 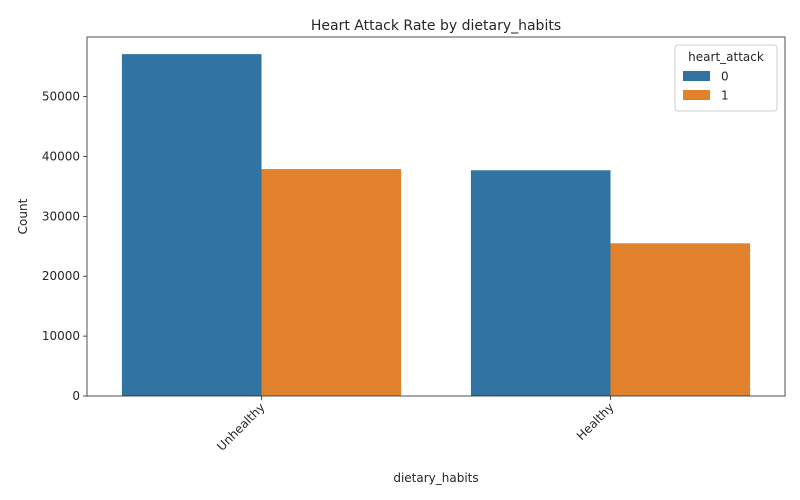 I want to click on legend-items: 01, so click(x=706, y=86).